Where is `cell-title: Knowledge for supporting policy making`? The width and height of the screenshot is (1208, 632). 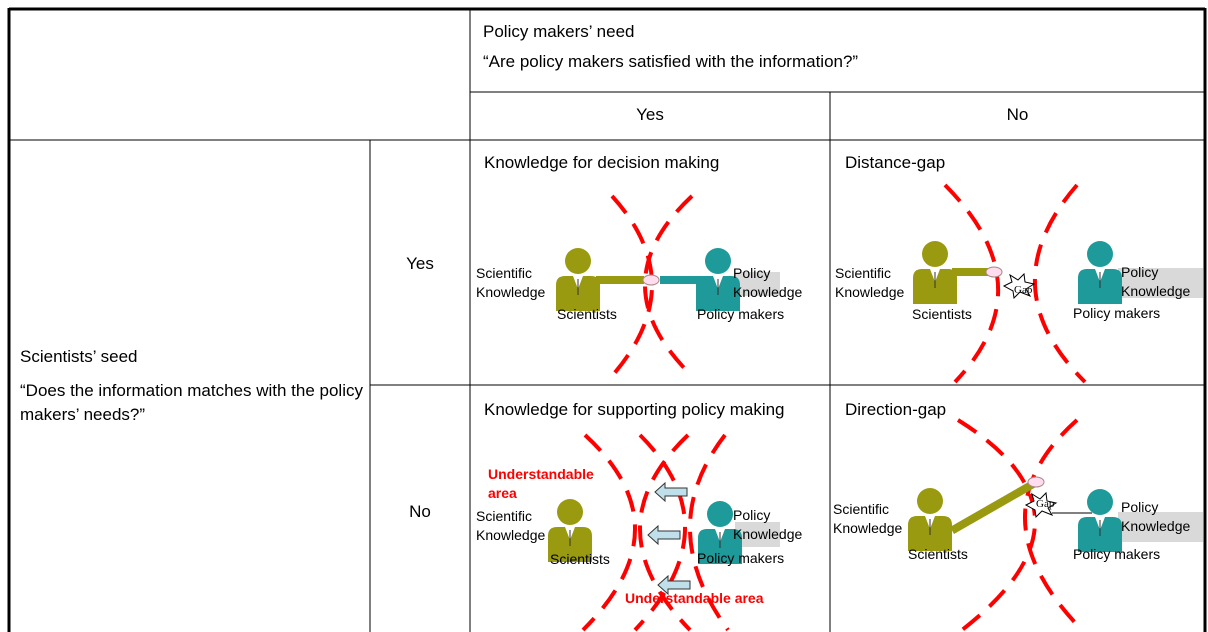 cell-title: Knowledge for supporting policy making is located at coordinates (634, 409).